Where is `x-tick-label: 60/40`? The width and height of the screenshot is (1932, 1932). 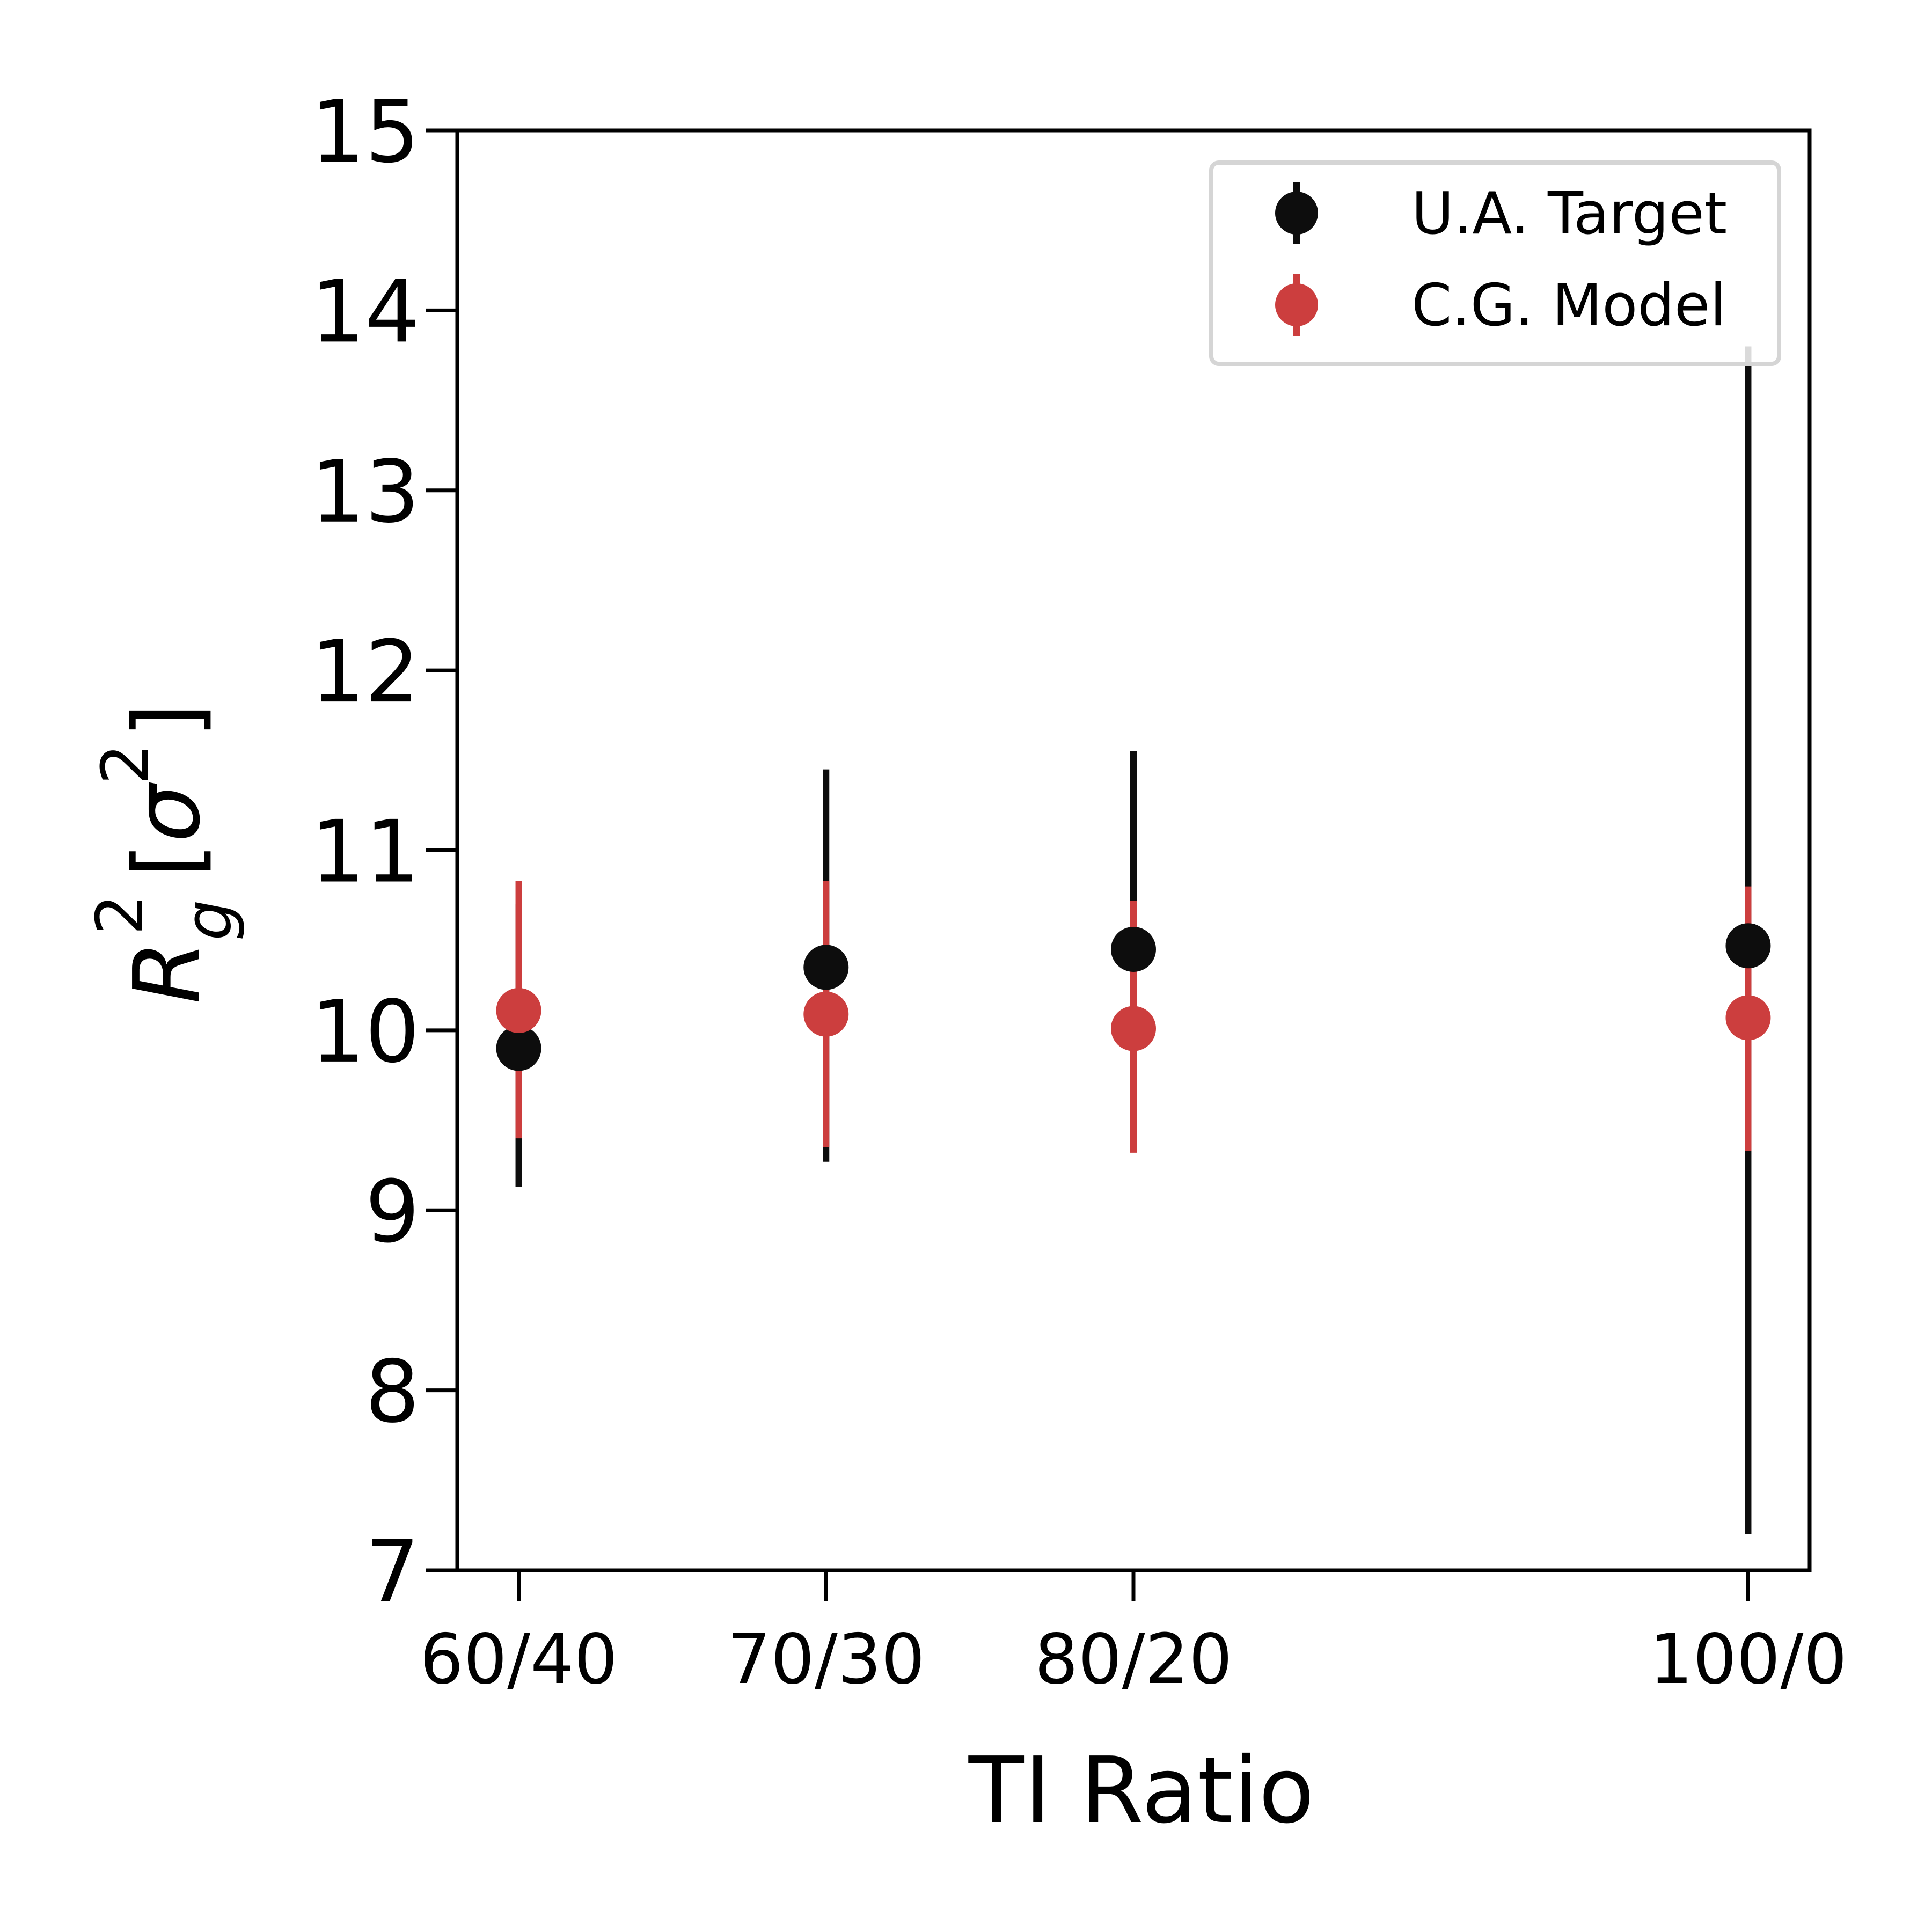 x-tick-label: 60/40 is located at coordinates (519, 1660).